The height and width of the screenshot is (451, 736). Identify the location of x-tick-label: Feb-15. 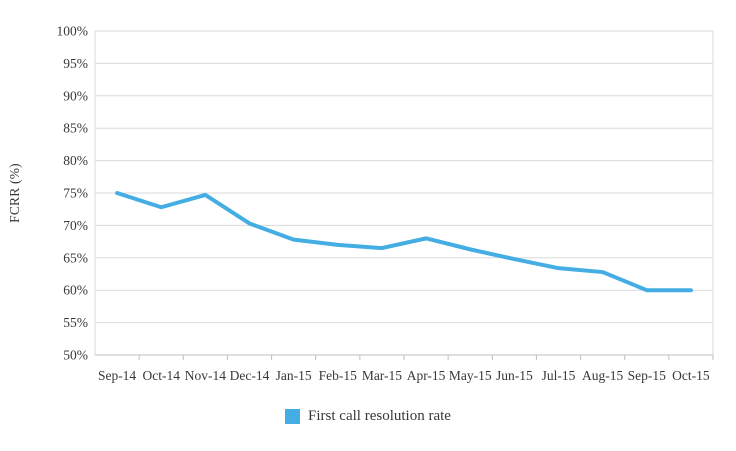
(338, 375).